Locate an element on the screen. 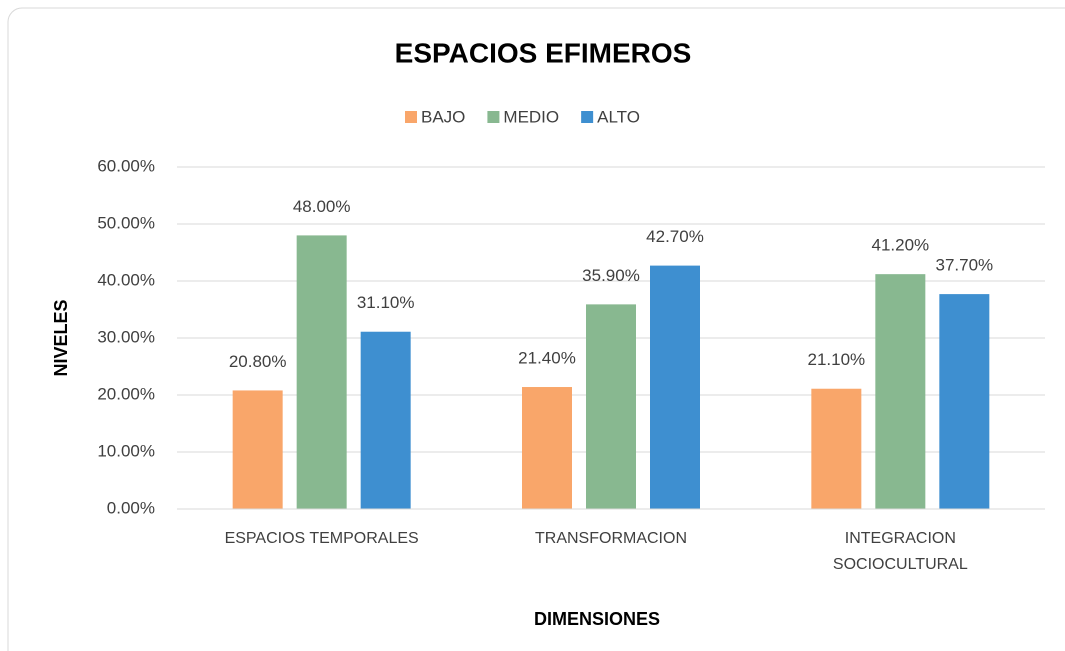 This screenshot has width=1065, height=651. legend-label: ALTO is located at coordinates (618, 116).